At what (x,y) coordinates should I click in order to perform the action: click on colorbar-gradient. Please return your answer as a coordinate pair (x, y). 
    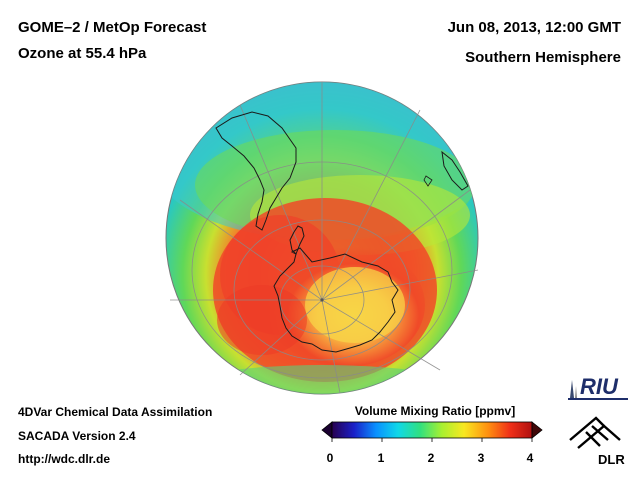
    Looking at the image, I should click on (432, 430).